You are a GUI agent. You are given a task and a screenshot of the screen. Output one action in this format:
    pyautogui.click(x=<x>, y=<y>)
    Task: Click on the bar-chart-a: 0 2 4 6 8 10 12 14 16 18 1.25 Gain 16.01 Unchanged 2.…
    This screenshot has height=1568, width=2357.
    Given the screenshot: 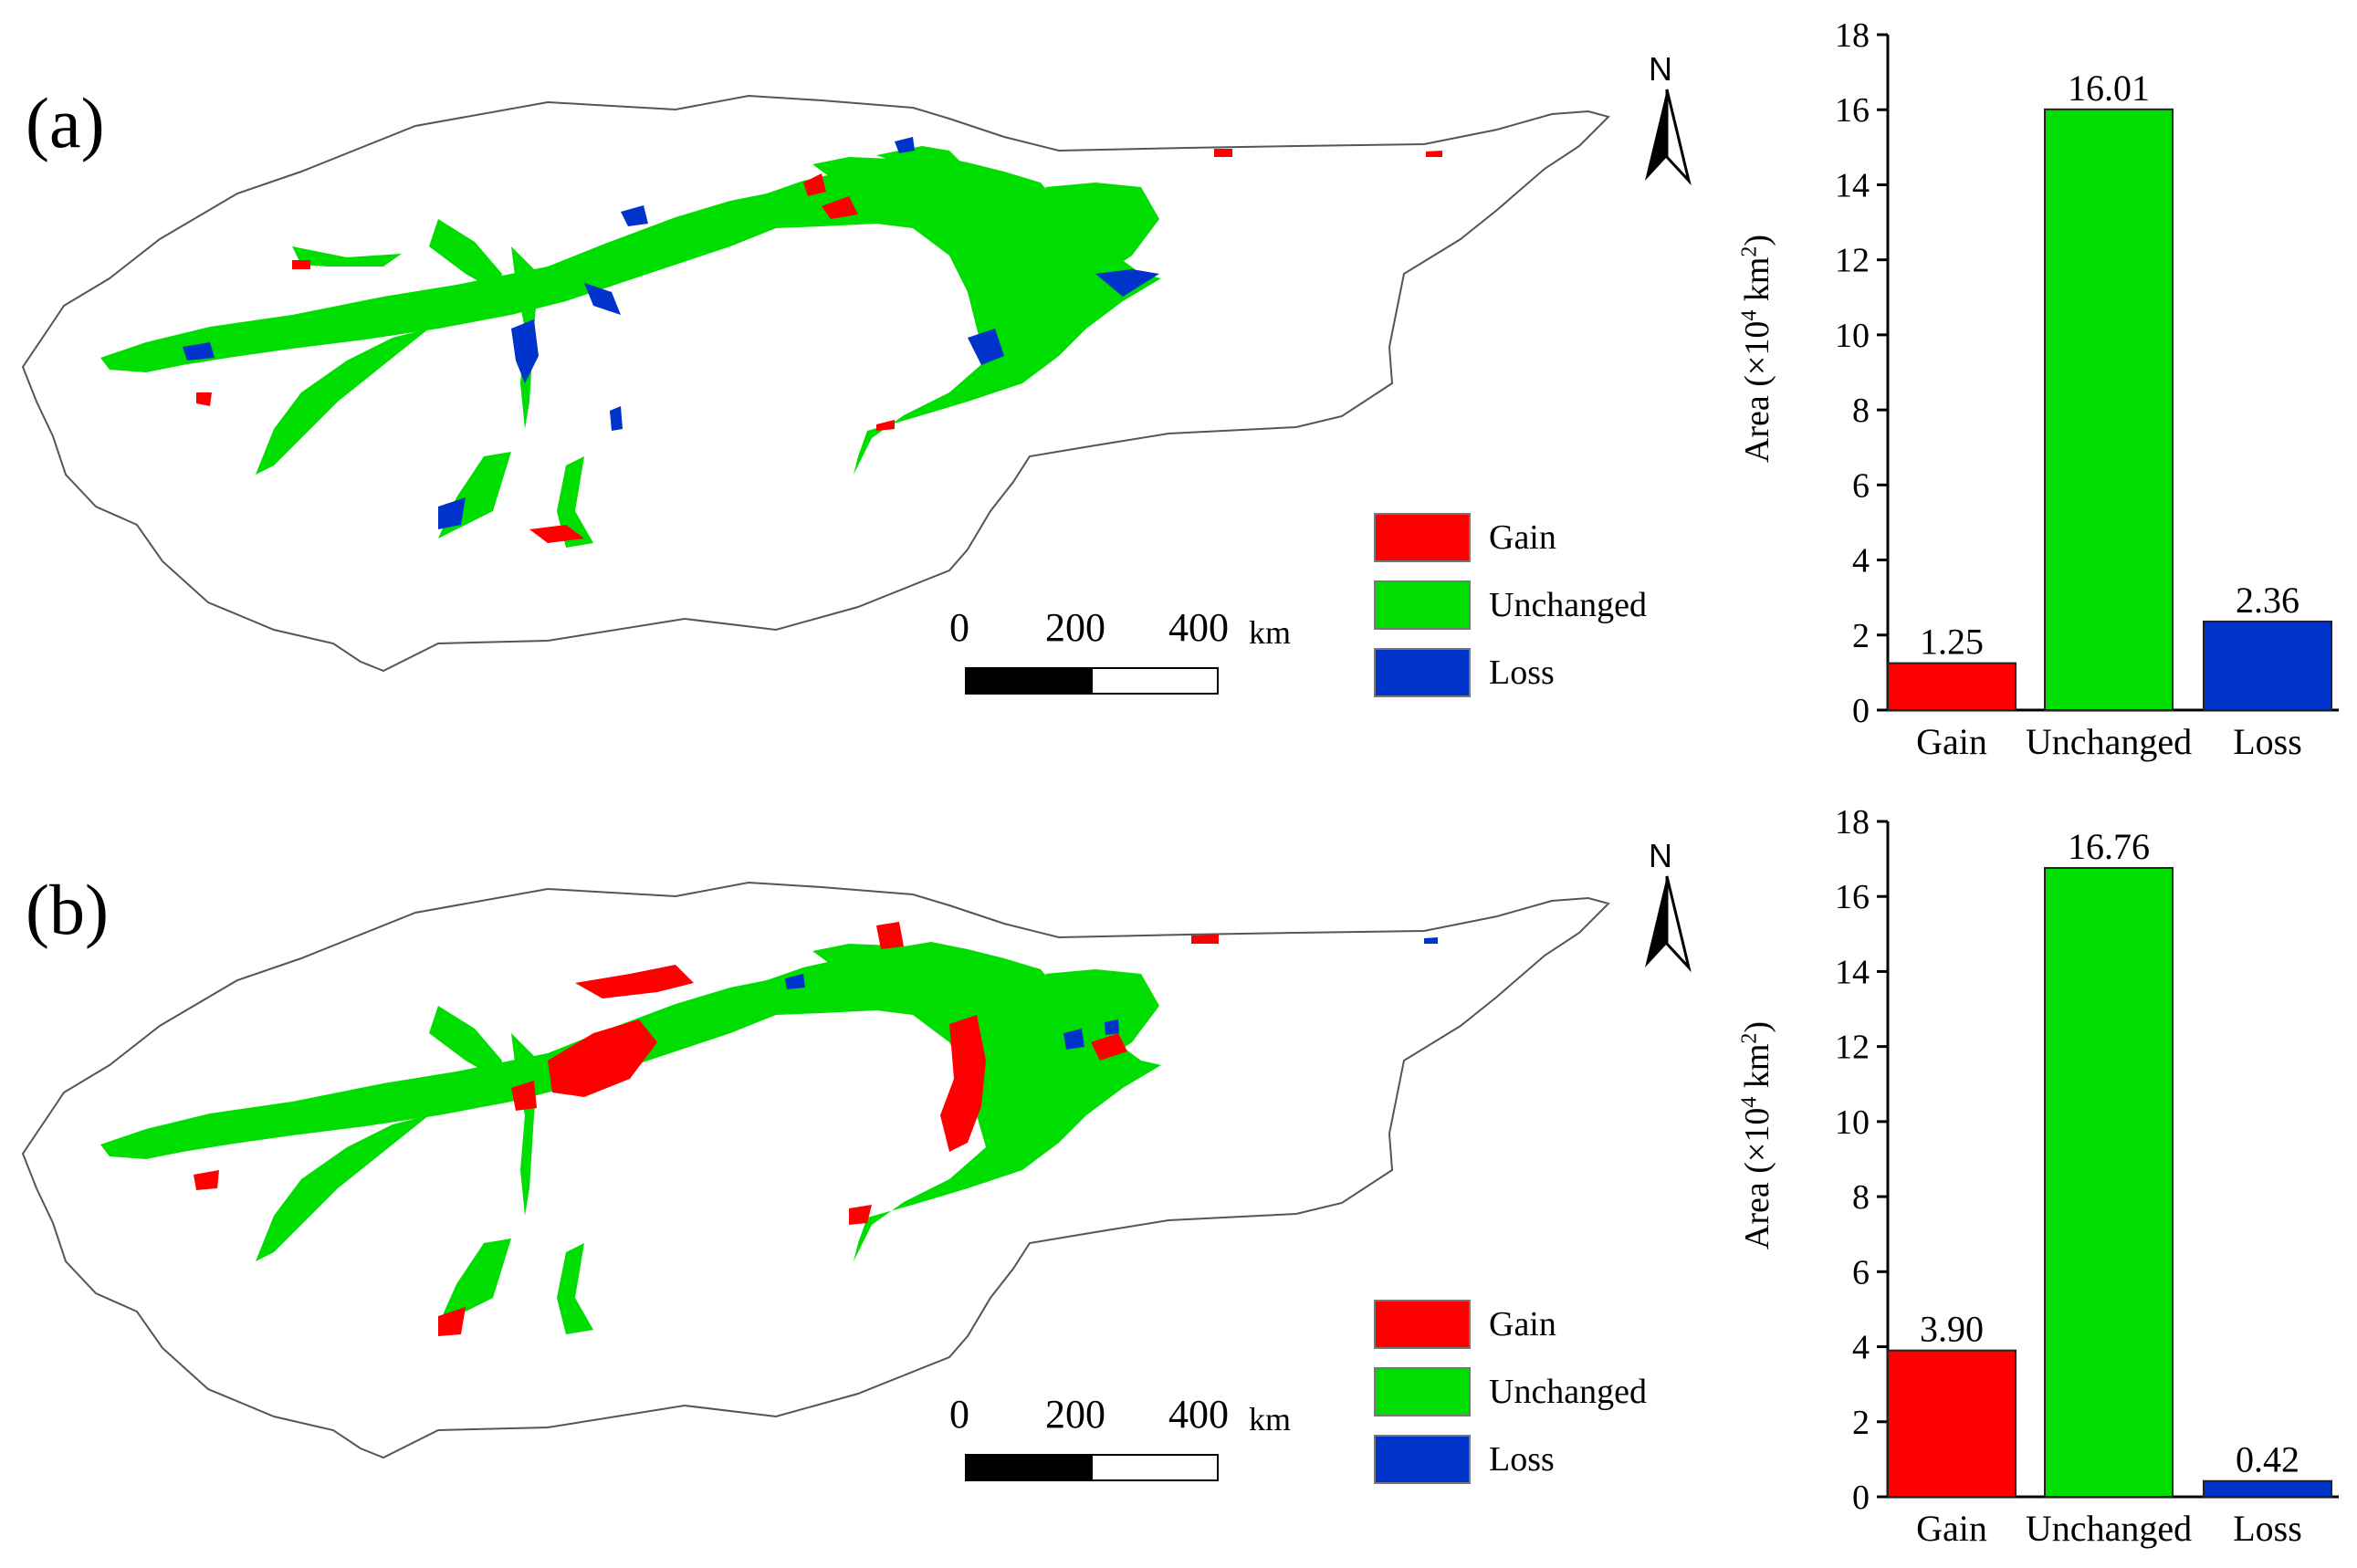 What is the action you would take?
    pyautogui.click(x=2087, y=389)
    